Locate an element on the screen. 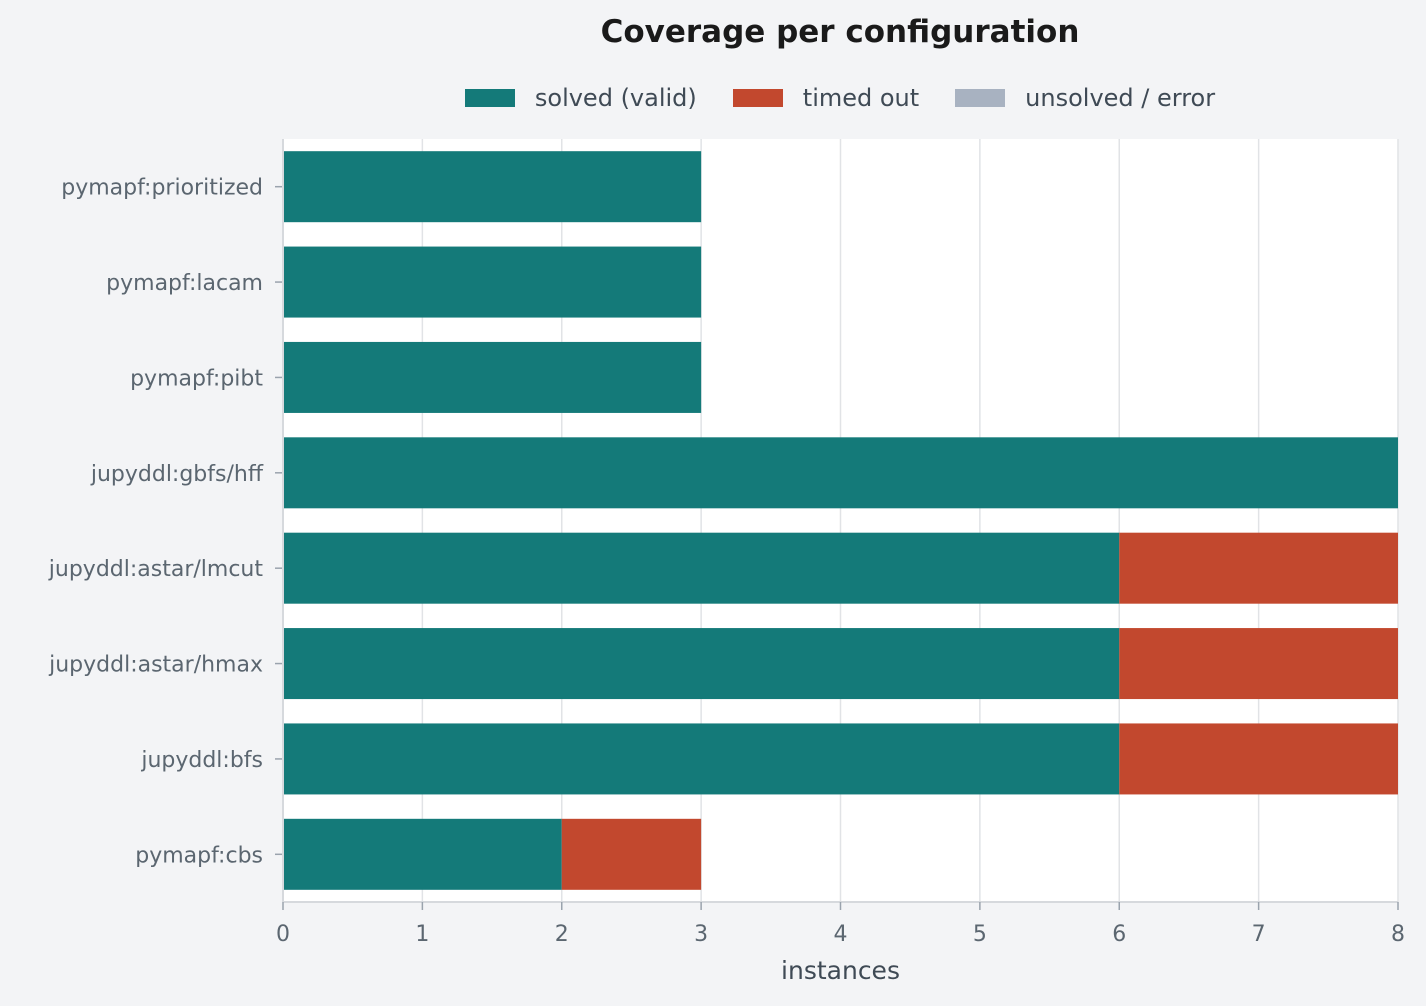 The width and height of the screenshot is (1426, 1006). x-axis-label: instances is located at coordinates (840, 970).